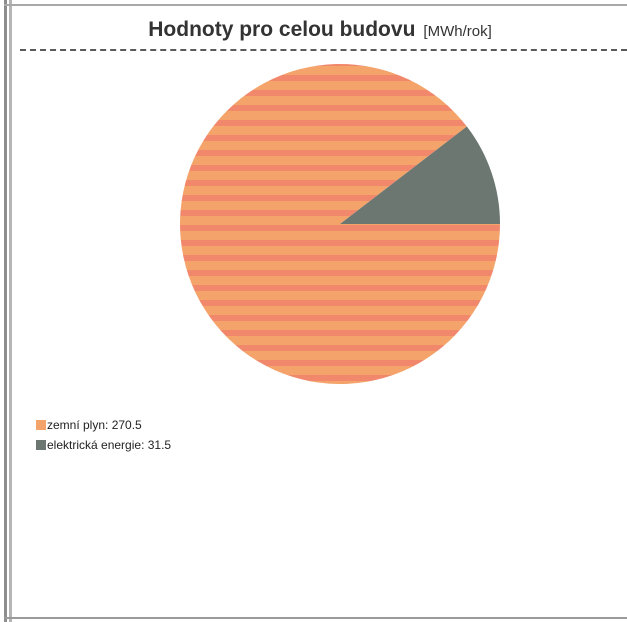 Image resolution: width=627 pixels, height=622 pixels. I want to click on legend-swatch-elektricka-energie, so click(41, 445).